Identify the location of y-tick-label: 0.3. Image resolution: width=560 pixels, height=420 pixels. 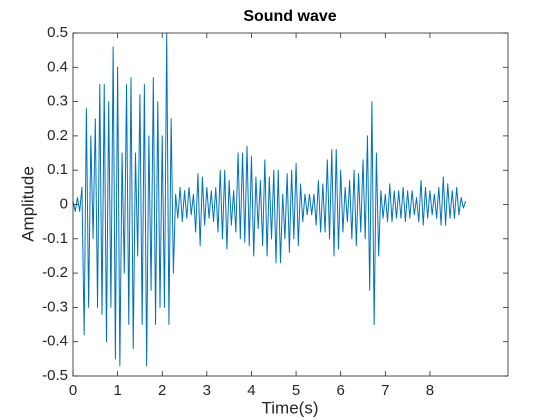
(57, 101).